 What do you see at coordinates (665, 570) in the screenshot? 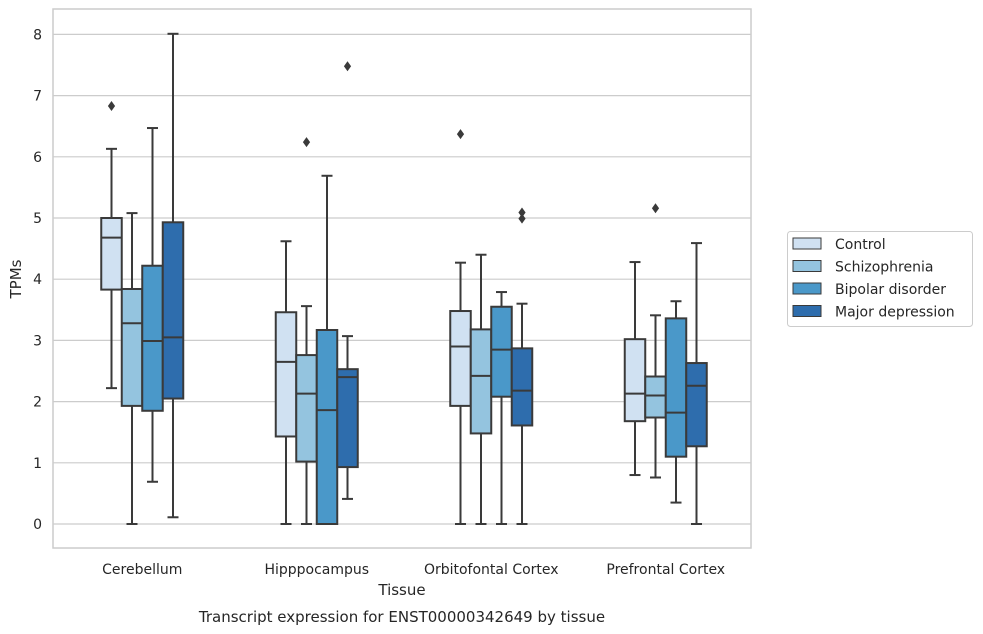
I see `x-tick-label: Prefrontal Cortex` at bounding box center [665, 570].